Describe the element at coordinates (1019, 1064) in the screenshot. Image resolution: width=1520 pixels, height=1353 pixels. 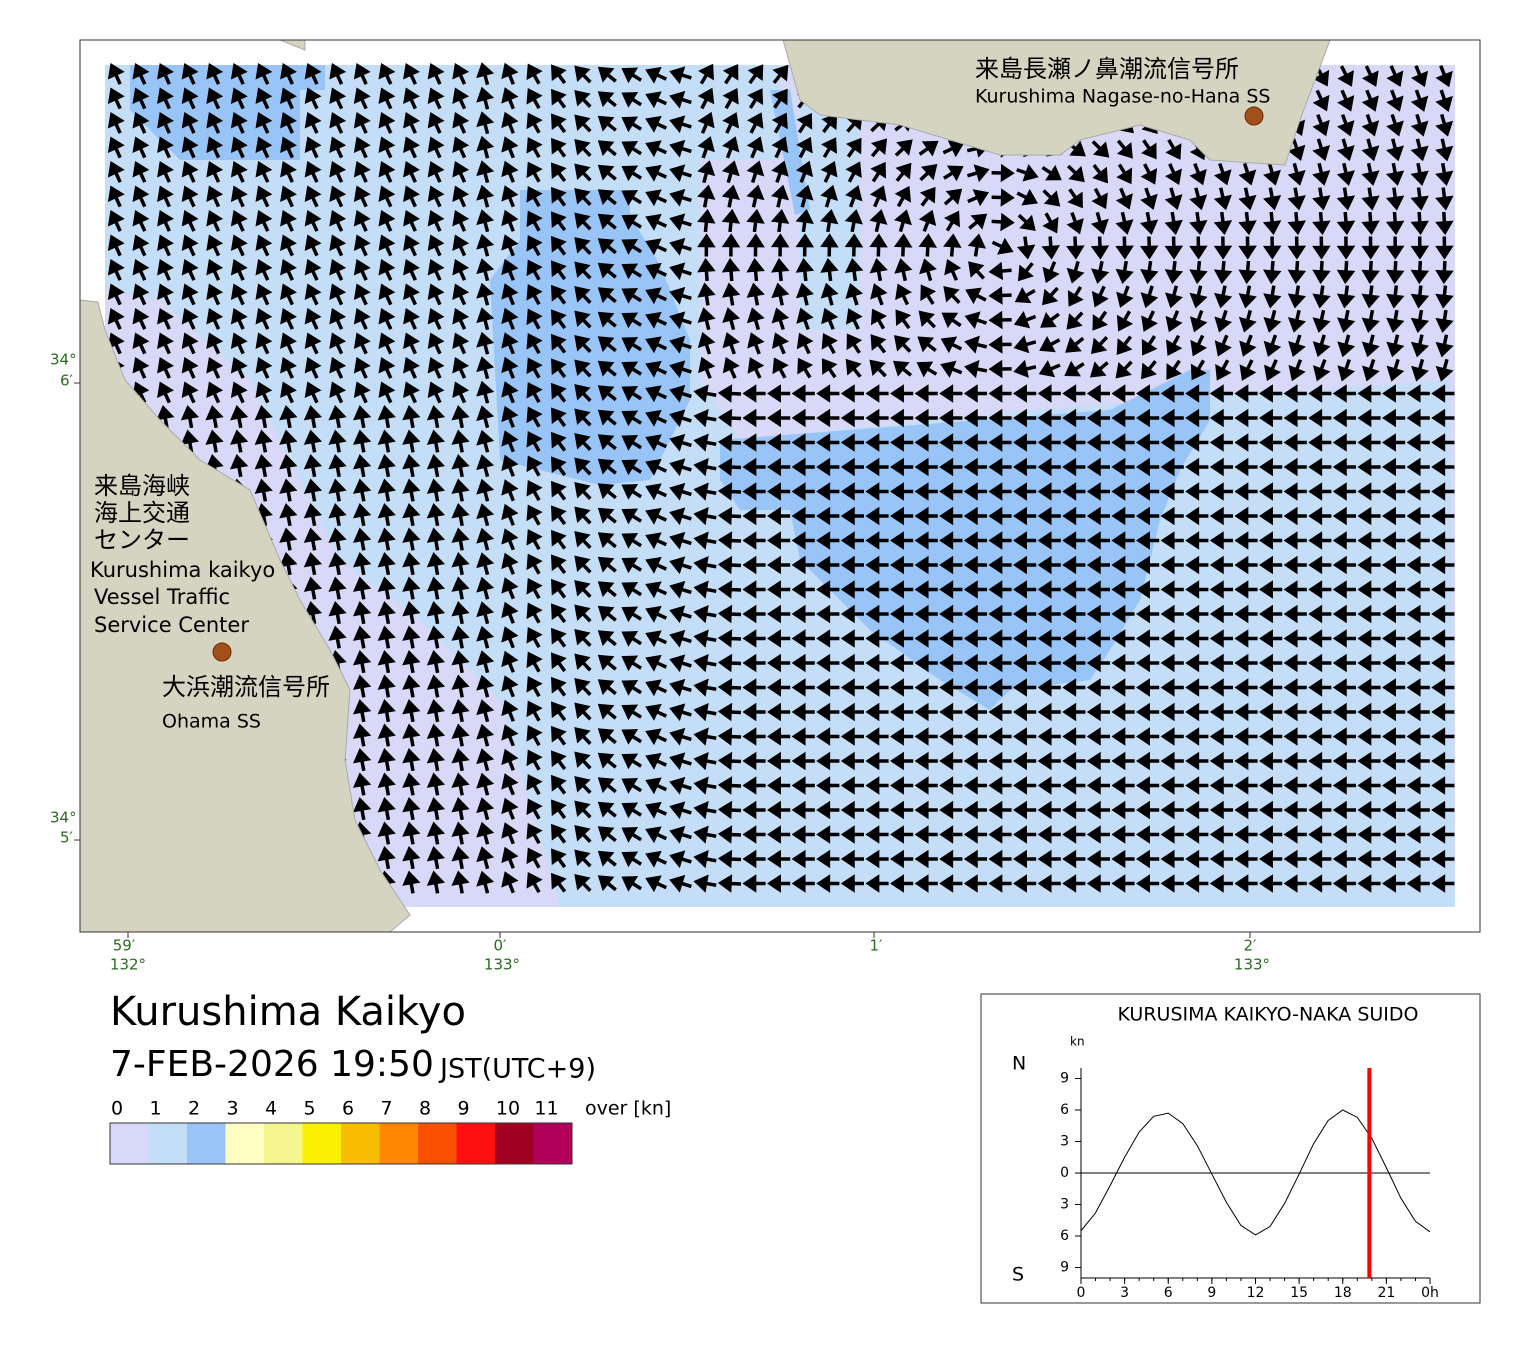
I see `north-label: N` at that location.